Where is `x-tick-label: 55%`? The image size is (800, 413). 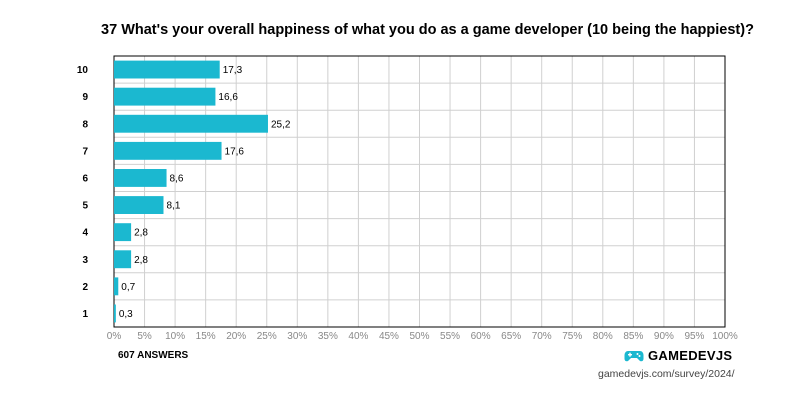 x-tick-label: 55% is located at coordinates (450, 336).